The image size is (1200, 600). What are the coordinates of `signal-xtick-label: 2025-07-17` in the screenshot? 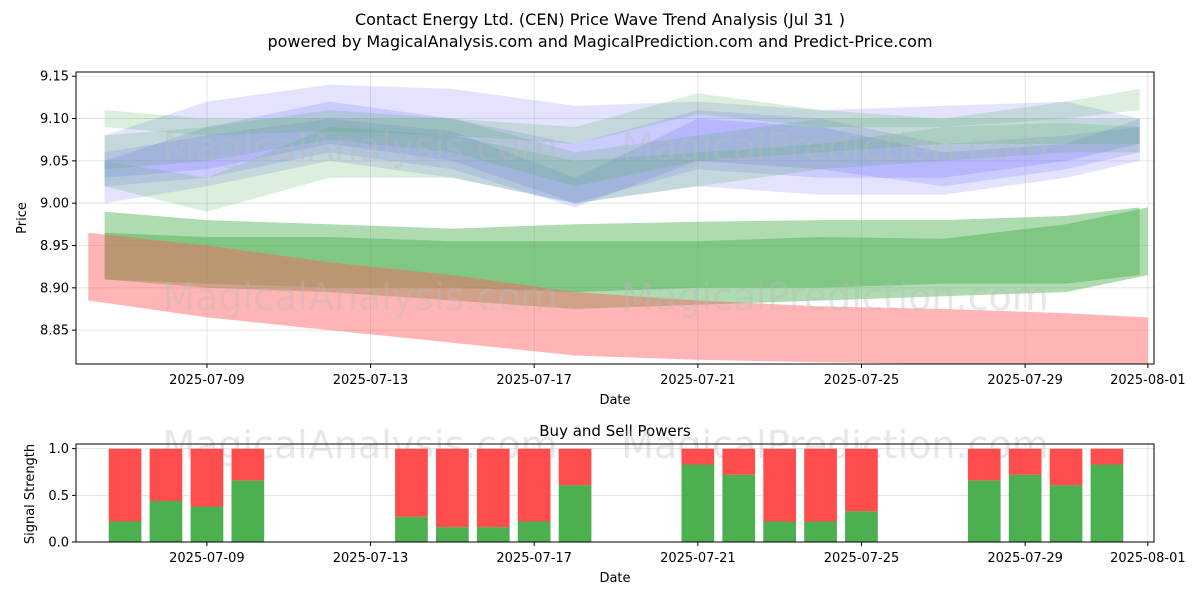 It's located at (534, 558).